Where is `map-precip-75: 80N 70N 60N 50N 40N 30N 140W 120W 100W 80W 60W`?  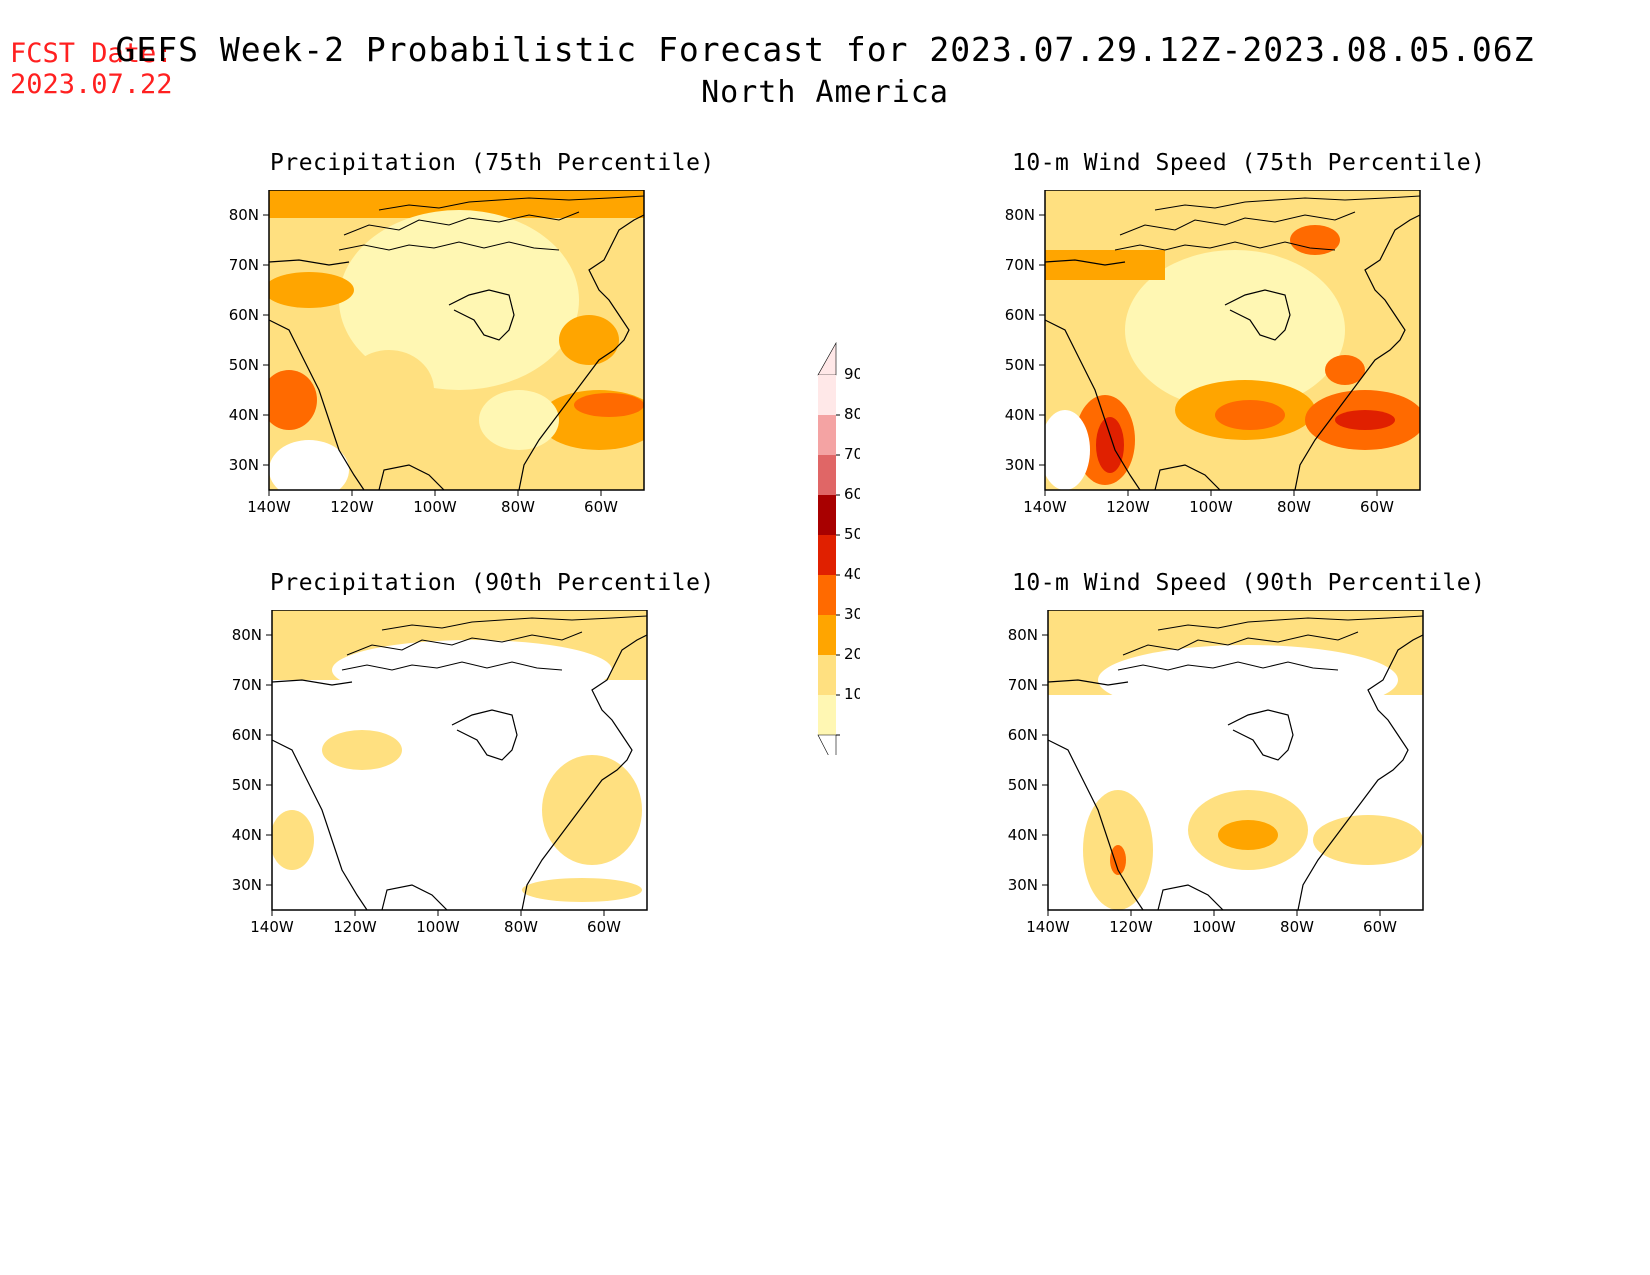 map-precip-75: 80N 70N 60N 50N 40N 30N 140W 120W 100W 80W 60W is located at coordinates (430, 357).